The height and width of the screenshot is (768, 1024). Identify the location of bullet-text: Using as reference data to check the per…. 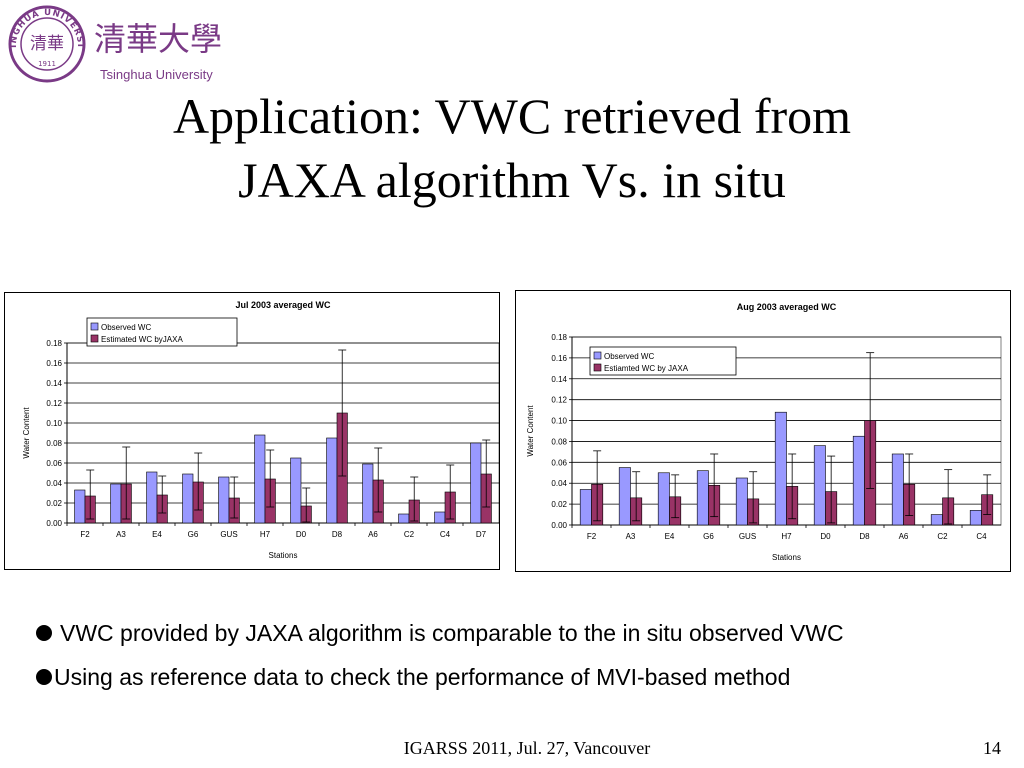
(422, 677).